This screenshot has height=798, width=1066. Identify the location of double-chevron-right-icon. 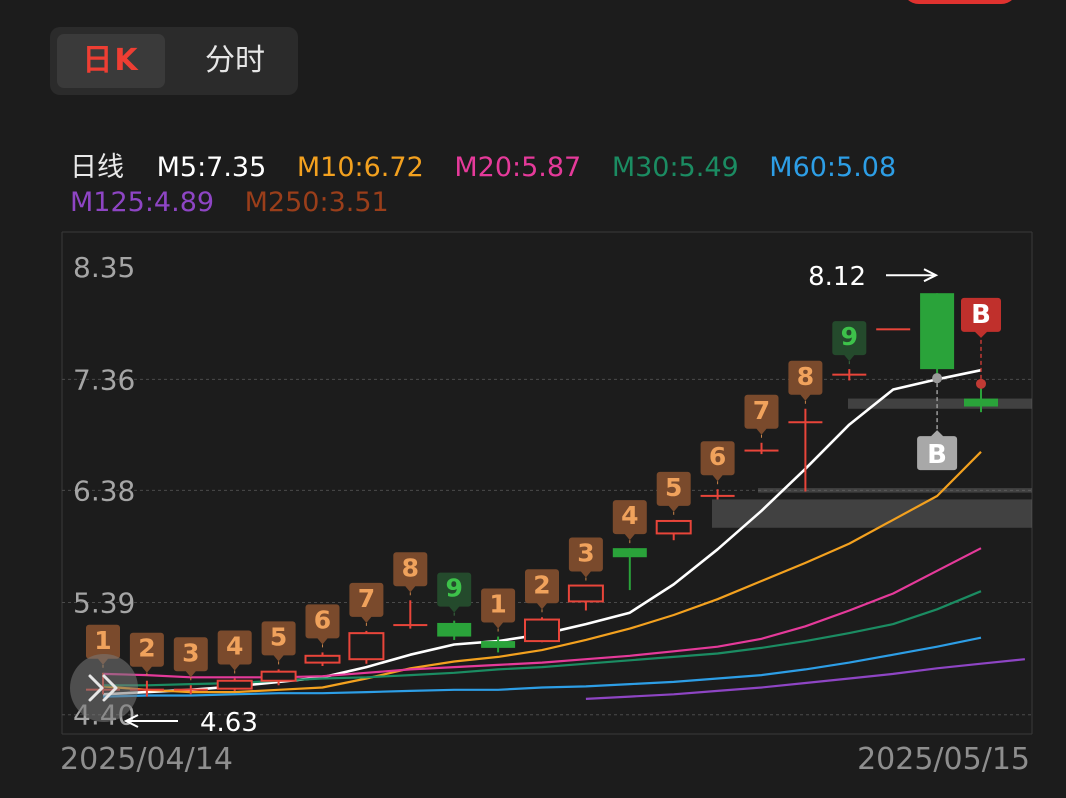
(103, 688).